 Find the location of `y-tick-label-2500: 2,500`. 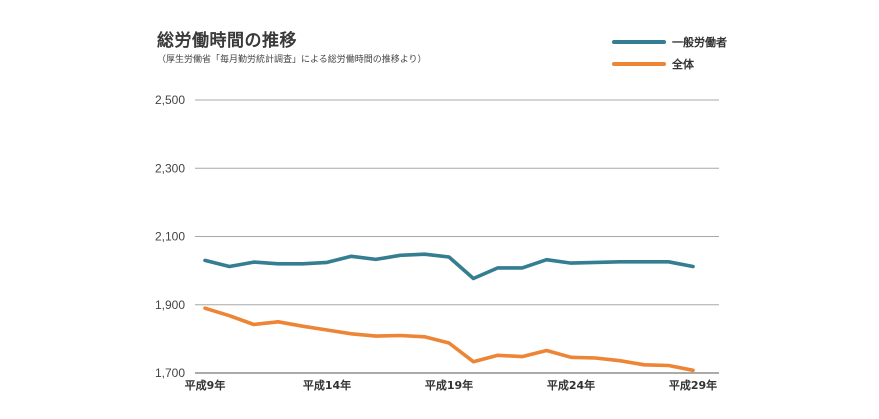

y-tick-label-2500: 2,500 is located at coordinates (170, 100).